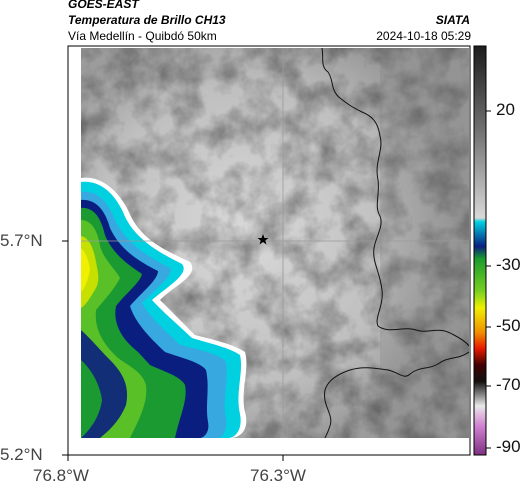 This screenshot has height=491, width=526. What do you see at coordinates (21, 454) in the screenshot?
I see `lat-tick-label: 5.2°N` at bounding box center [21, 454].